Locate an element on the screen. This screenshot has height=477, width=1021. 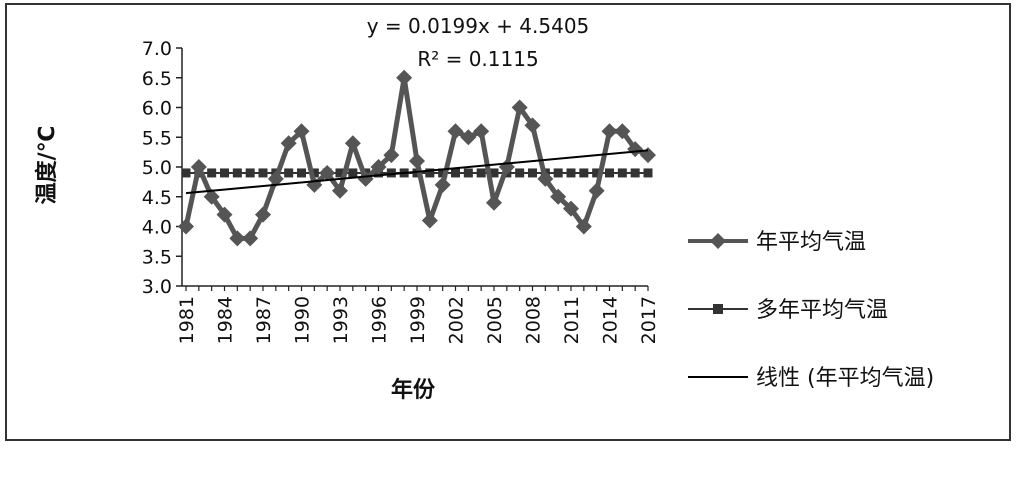
y-tick-label: 5.0 is located at coordinates (157, 168).